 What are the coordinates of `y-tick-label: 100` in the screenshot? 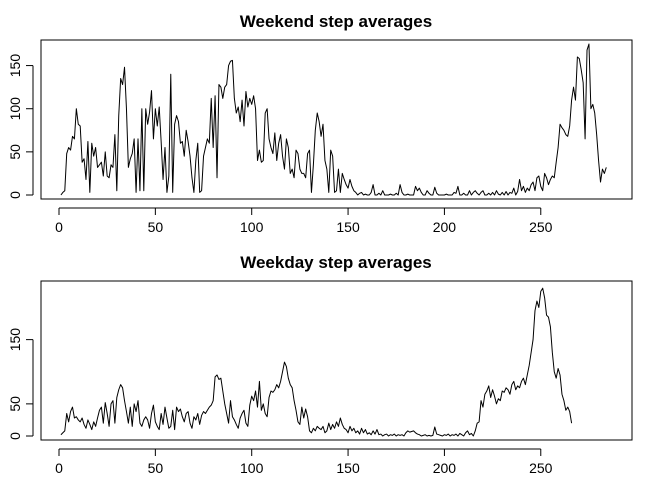 It's located at (15, 109).